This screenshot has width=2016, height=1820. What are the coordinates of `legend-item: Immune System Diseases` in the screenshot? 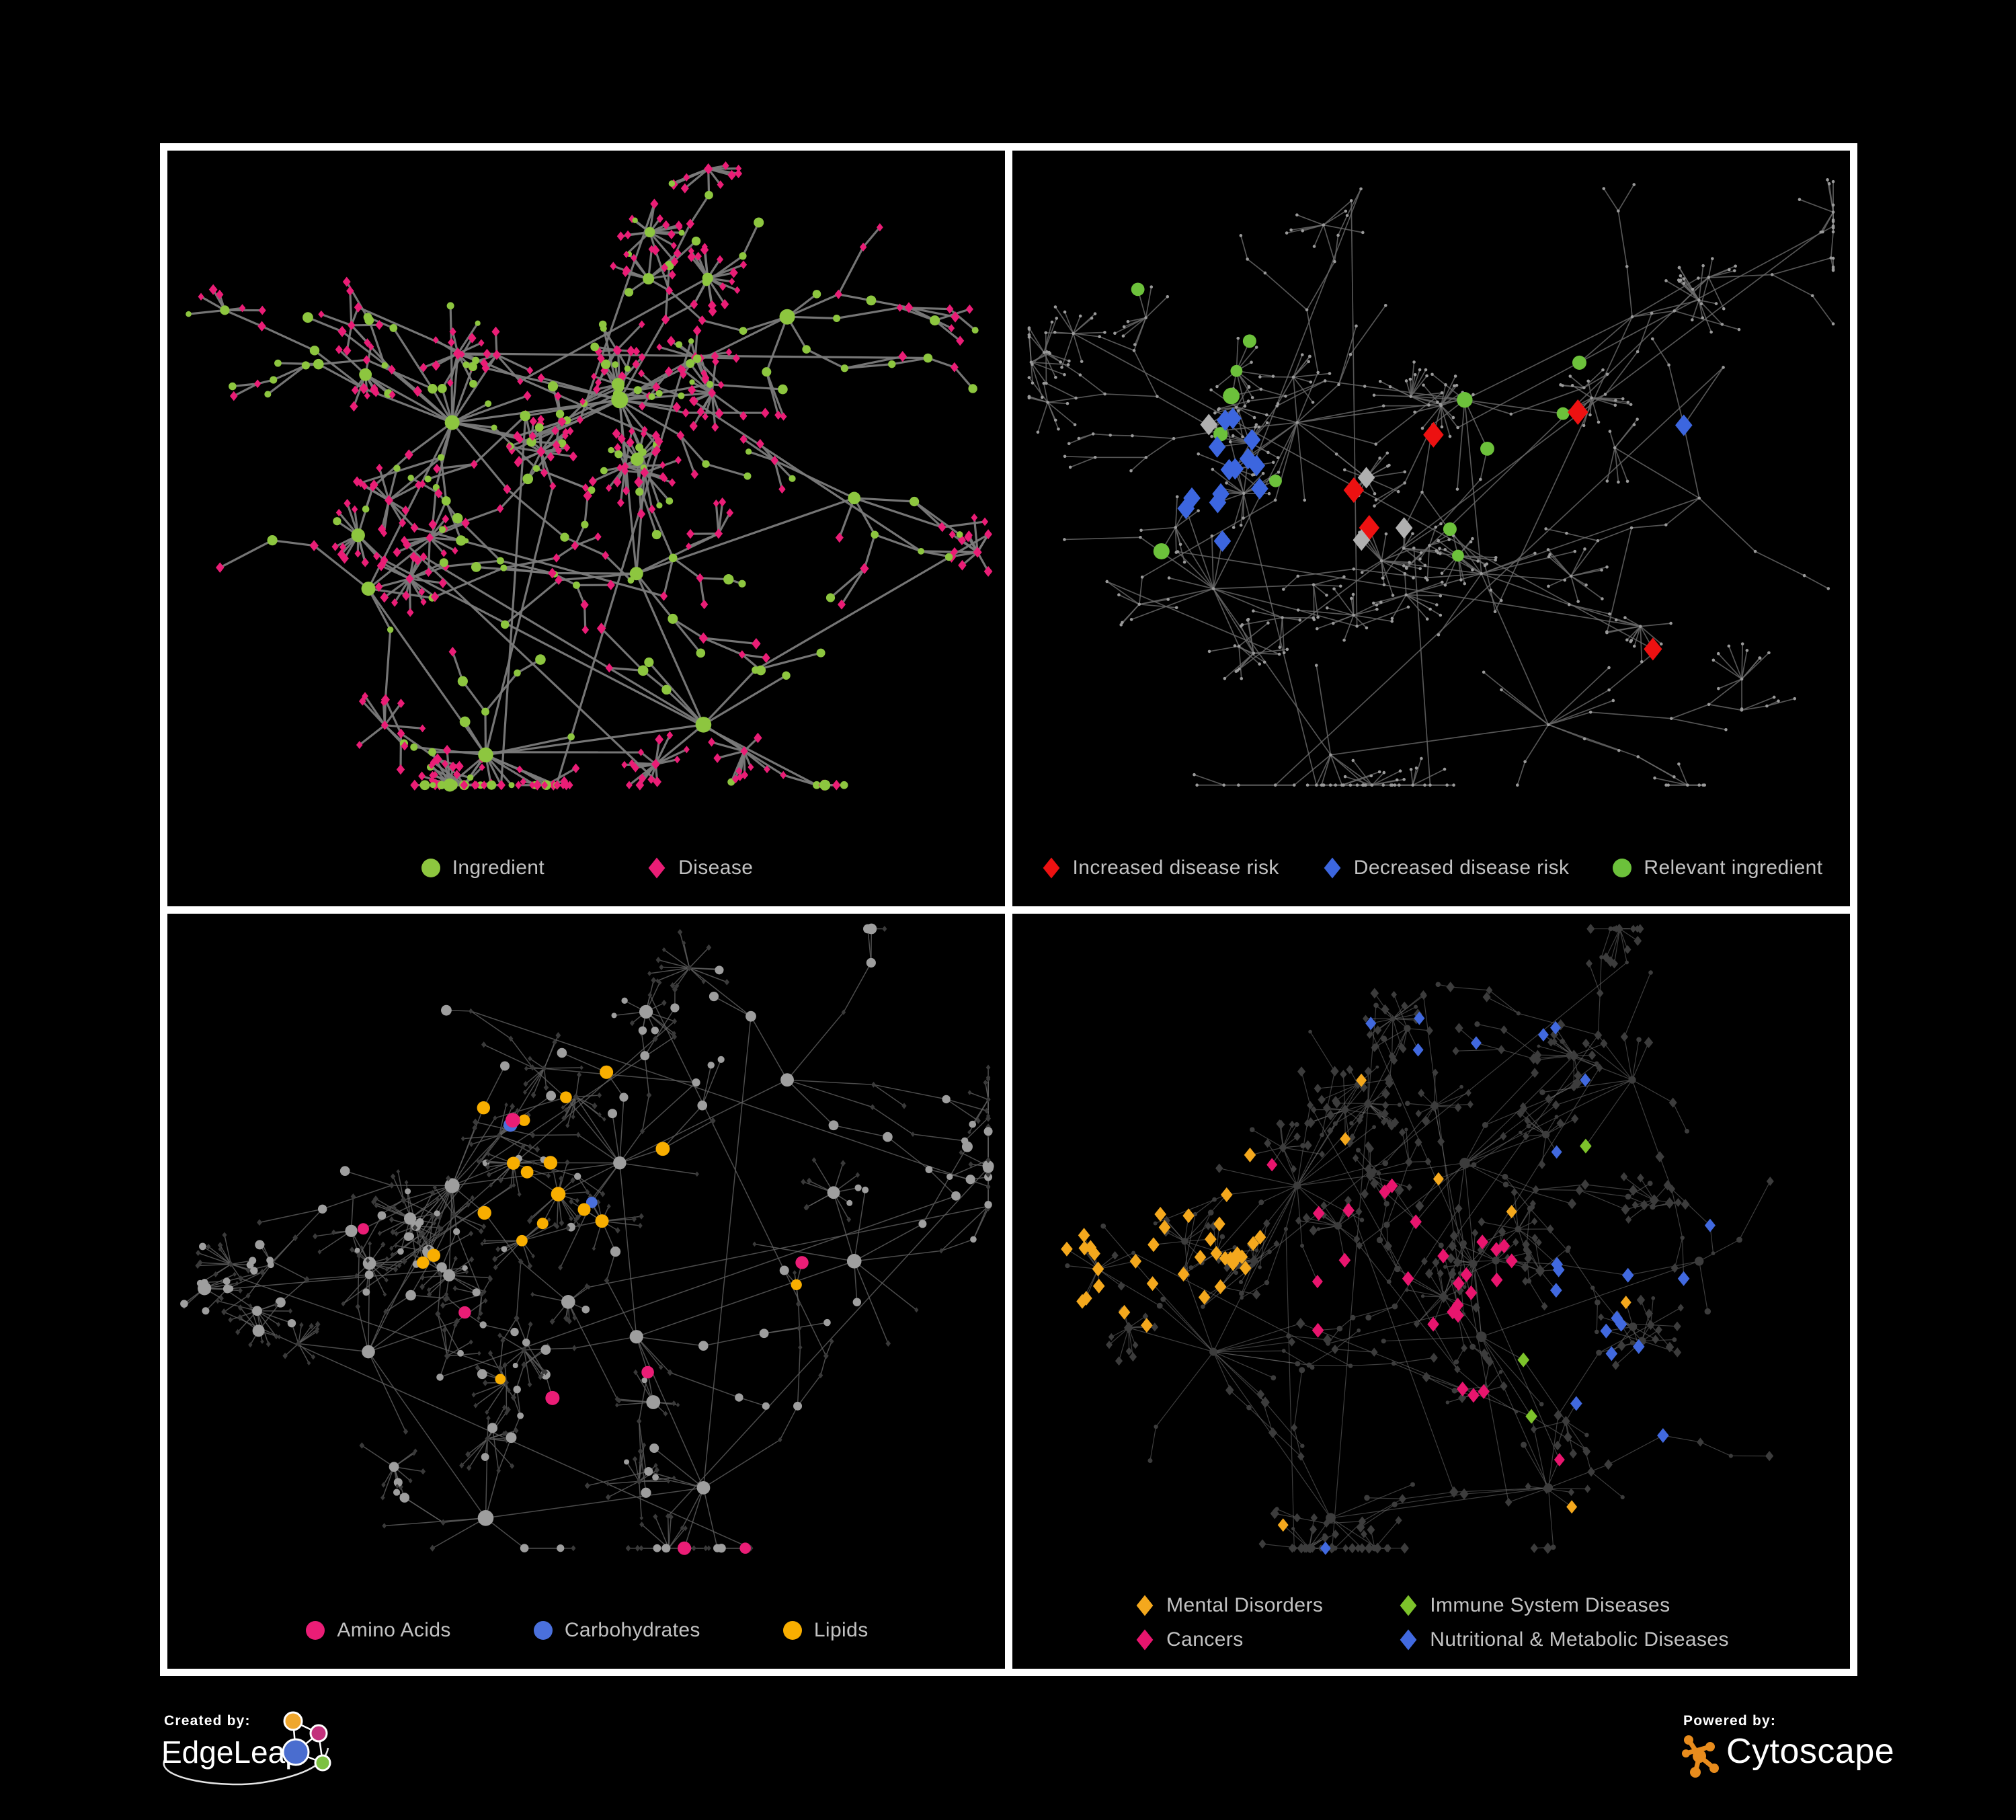 It's located at (1533, 1605).